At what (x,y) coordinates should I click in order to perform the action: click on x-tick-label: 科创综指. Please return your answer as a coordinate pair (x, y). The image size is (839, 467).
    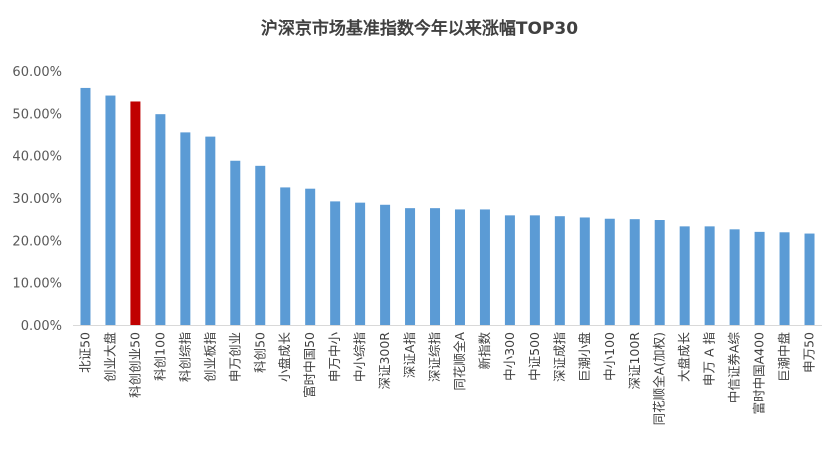
    Looking at the image, I should click on (184, 357).